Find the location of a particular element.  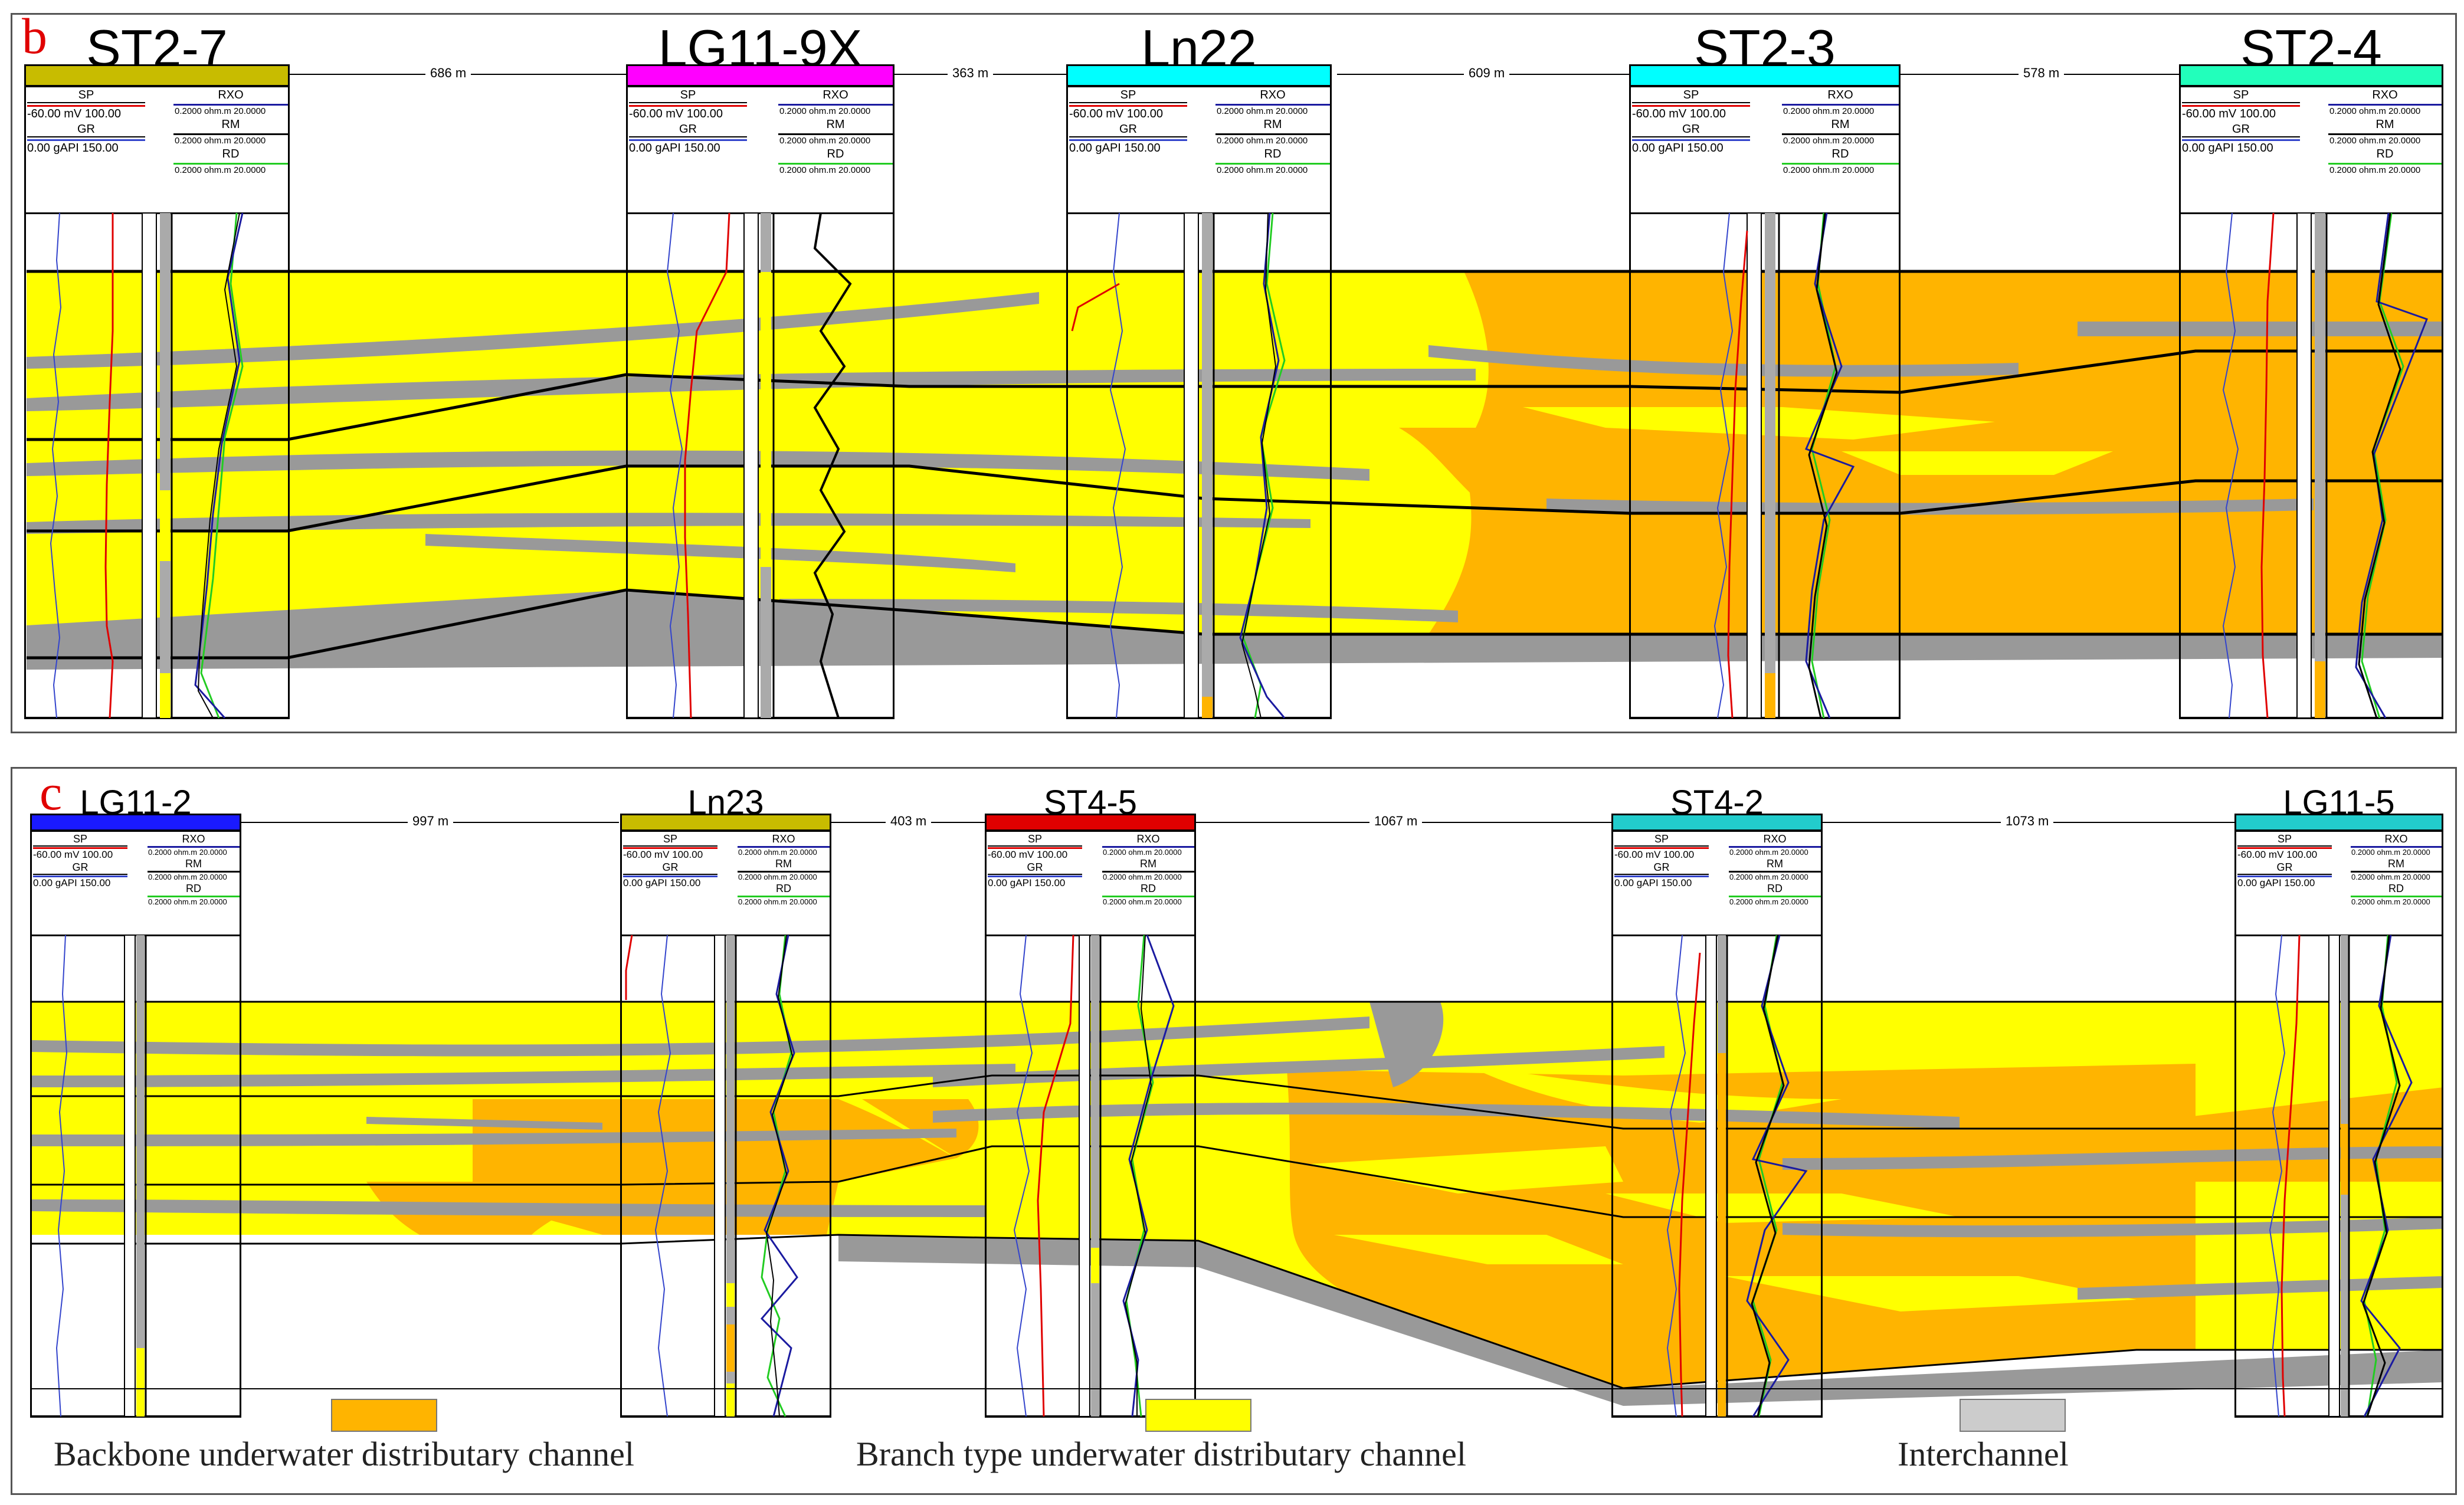

branch-lens is located at coordinates (1977, 463).